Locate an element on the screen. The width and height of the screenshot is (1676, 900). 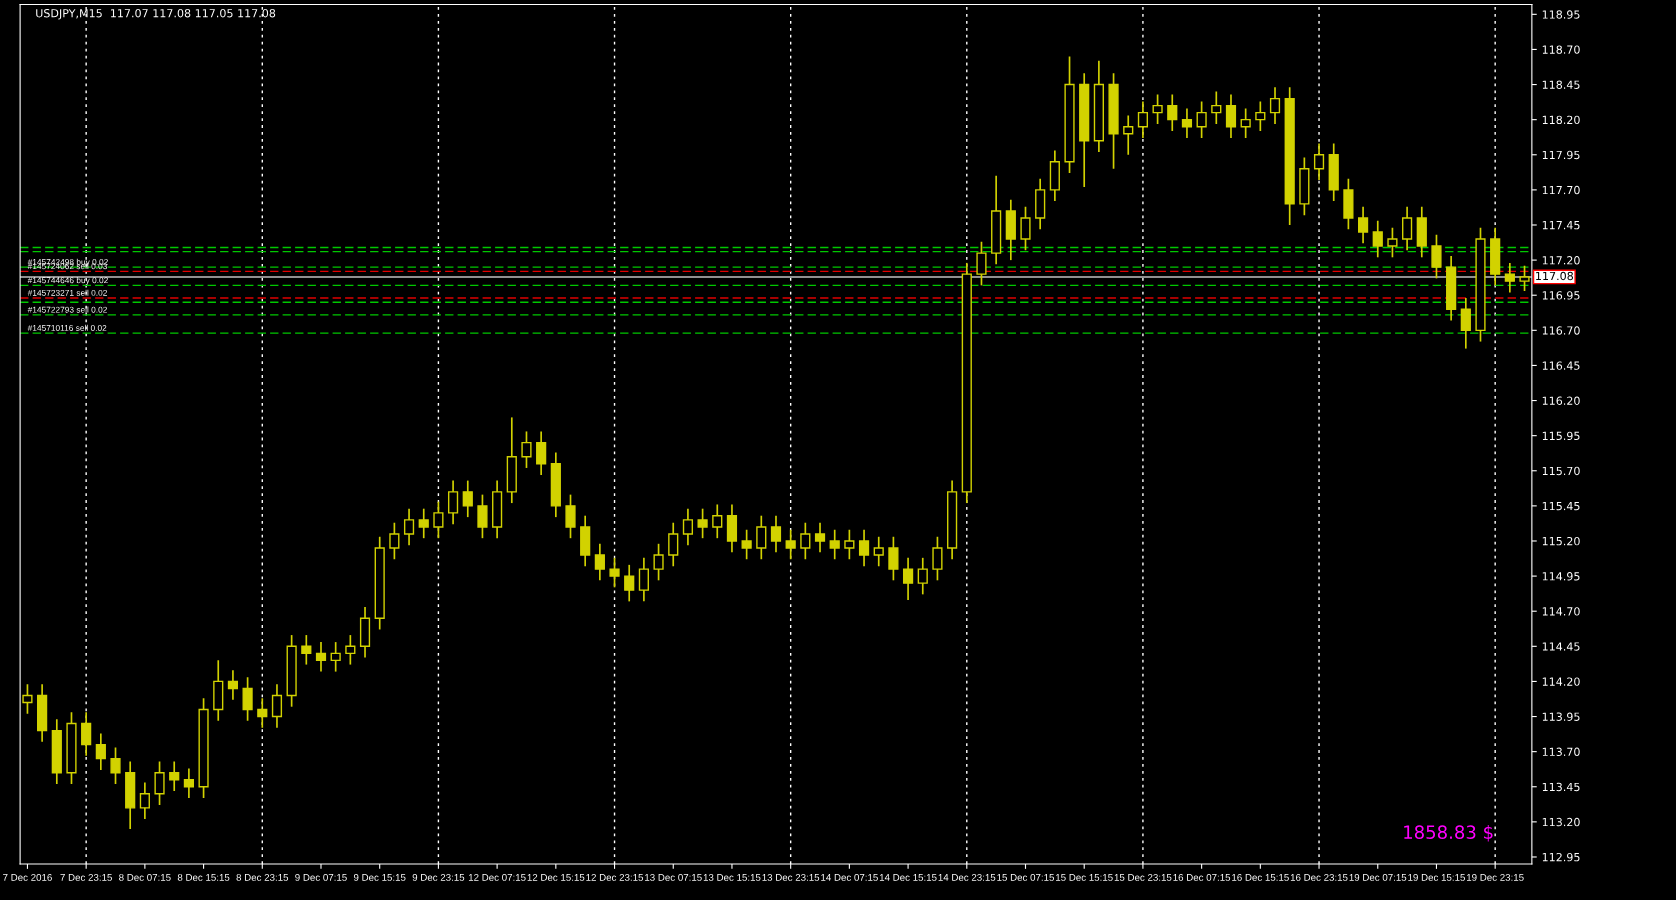
y-tick-label: 113.20 is located at coordinates (1561, 822).